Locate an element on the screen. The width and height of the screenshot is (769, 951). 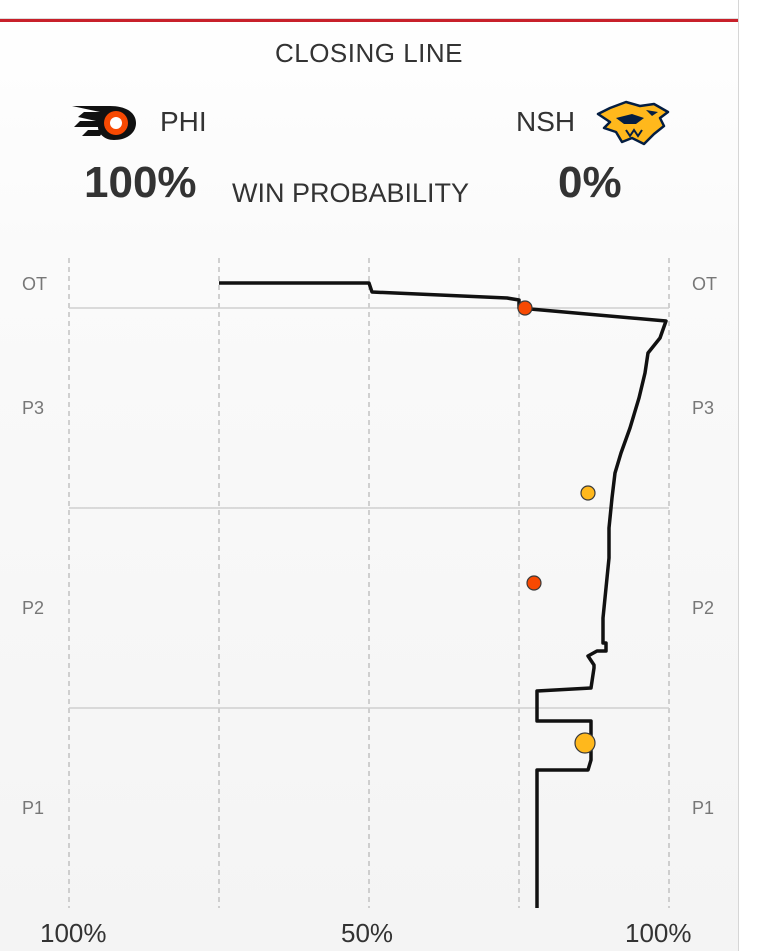
home-win-pct: 100% is located at coordinates (140, 182).